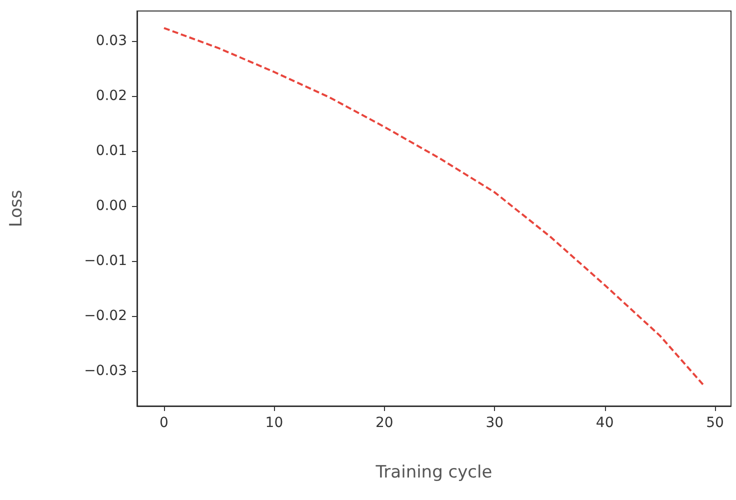  Describe the element at coordinates (605, 423) in the screenshot. I see `x-tick-label: 40` at that location.